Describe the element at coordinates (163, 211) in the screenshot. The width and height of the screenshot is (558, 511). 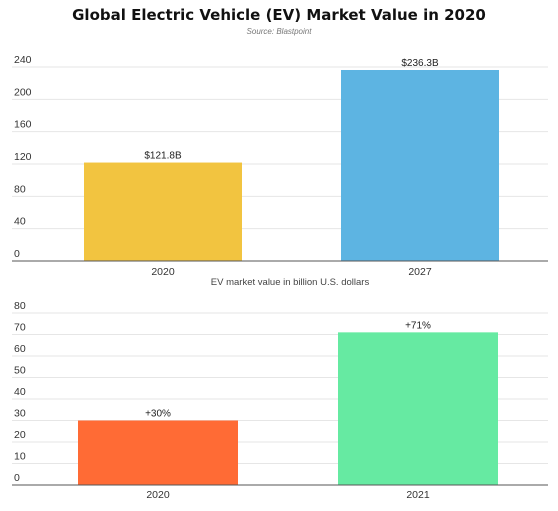
I see `top-bar-2020` at that location.